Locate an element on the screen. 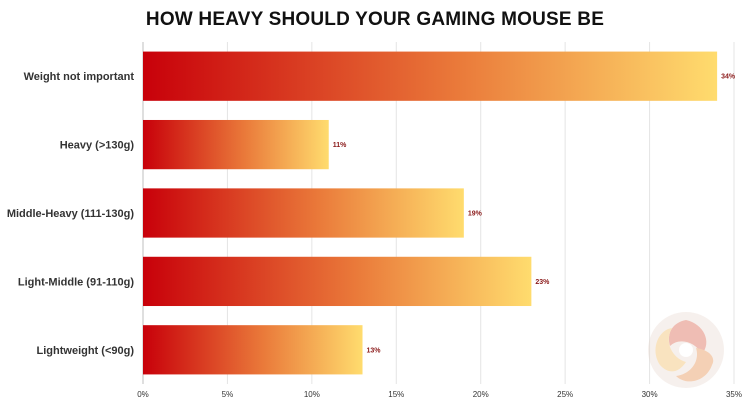  category-label: Heavy (>130g) is located at coordinates (97, 146).